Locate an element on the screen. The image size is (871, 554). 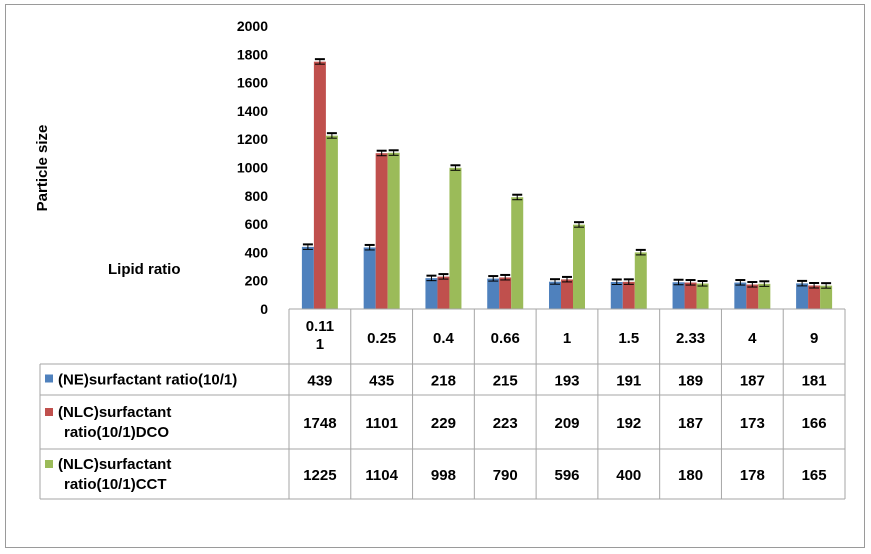
data-label: 1101 is located at coordinates (381, 423).